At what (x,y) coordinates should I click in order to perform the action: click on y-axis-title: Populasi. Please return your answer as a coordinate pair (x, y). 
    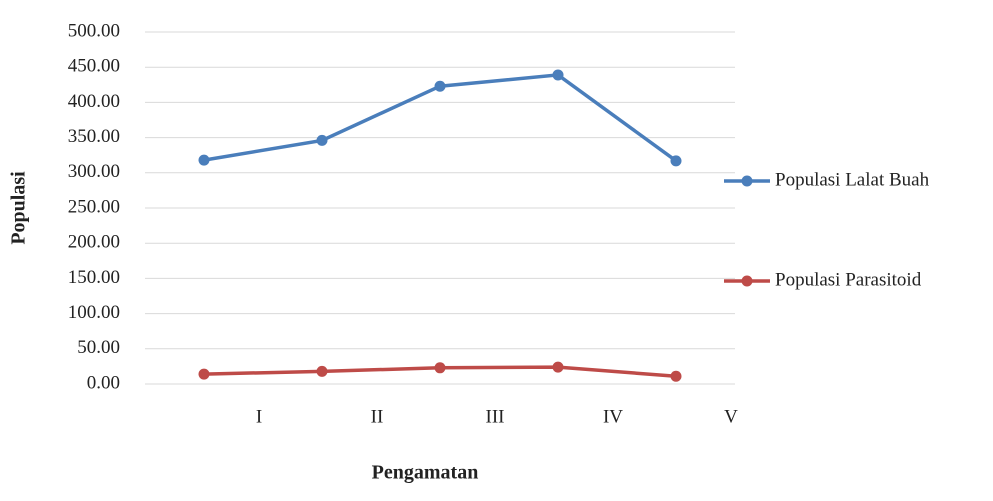
    Looking at the image, I should click on (19, 208).